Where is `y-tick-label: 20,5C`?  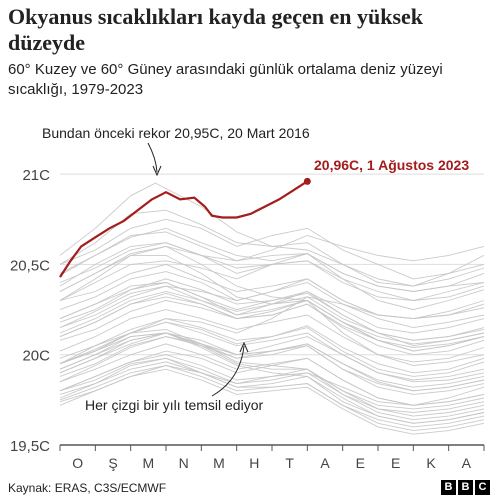 y-tick-label: 20,5C is located at coordinates (30, 265).